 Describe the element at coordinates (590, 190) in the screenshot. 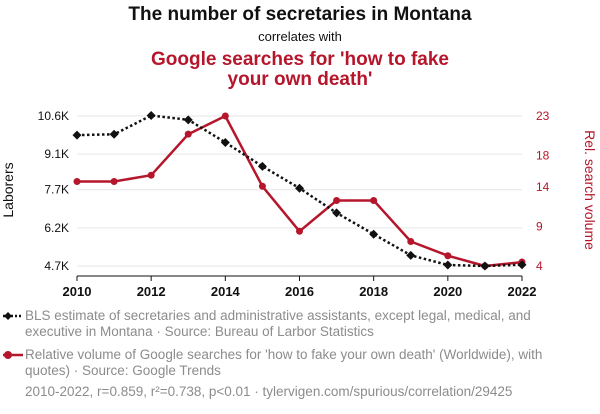

I see `y-axis-label-right: Rel. search volume` at that location.